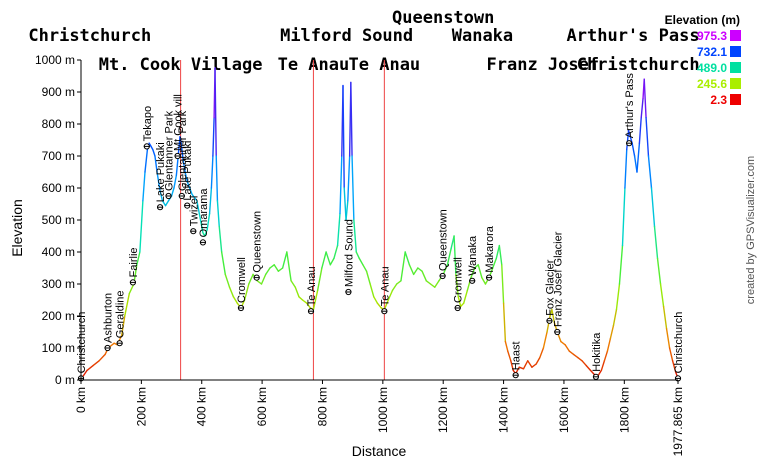 This screenshot has width=760, height=460. I want to click on x-tick-label: 1977.865 km, so click(678, 421).